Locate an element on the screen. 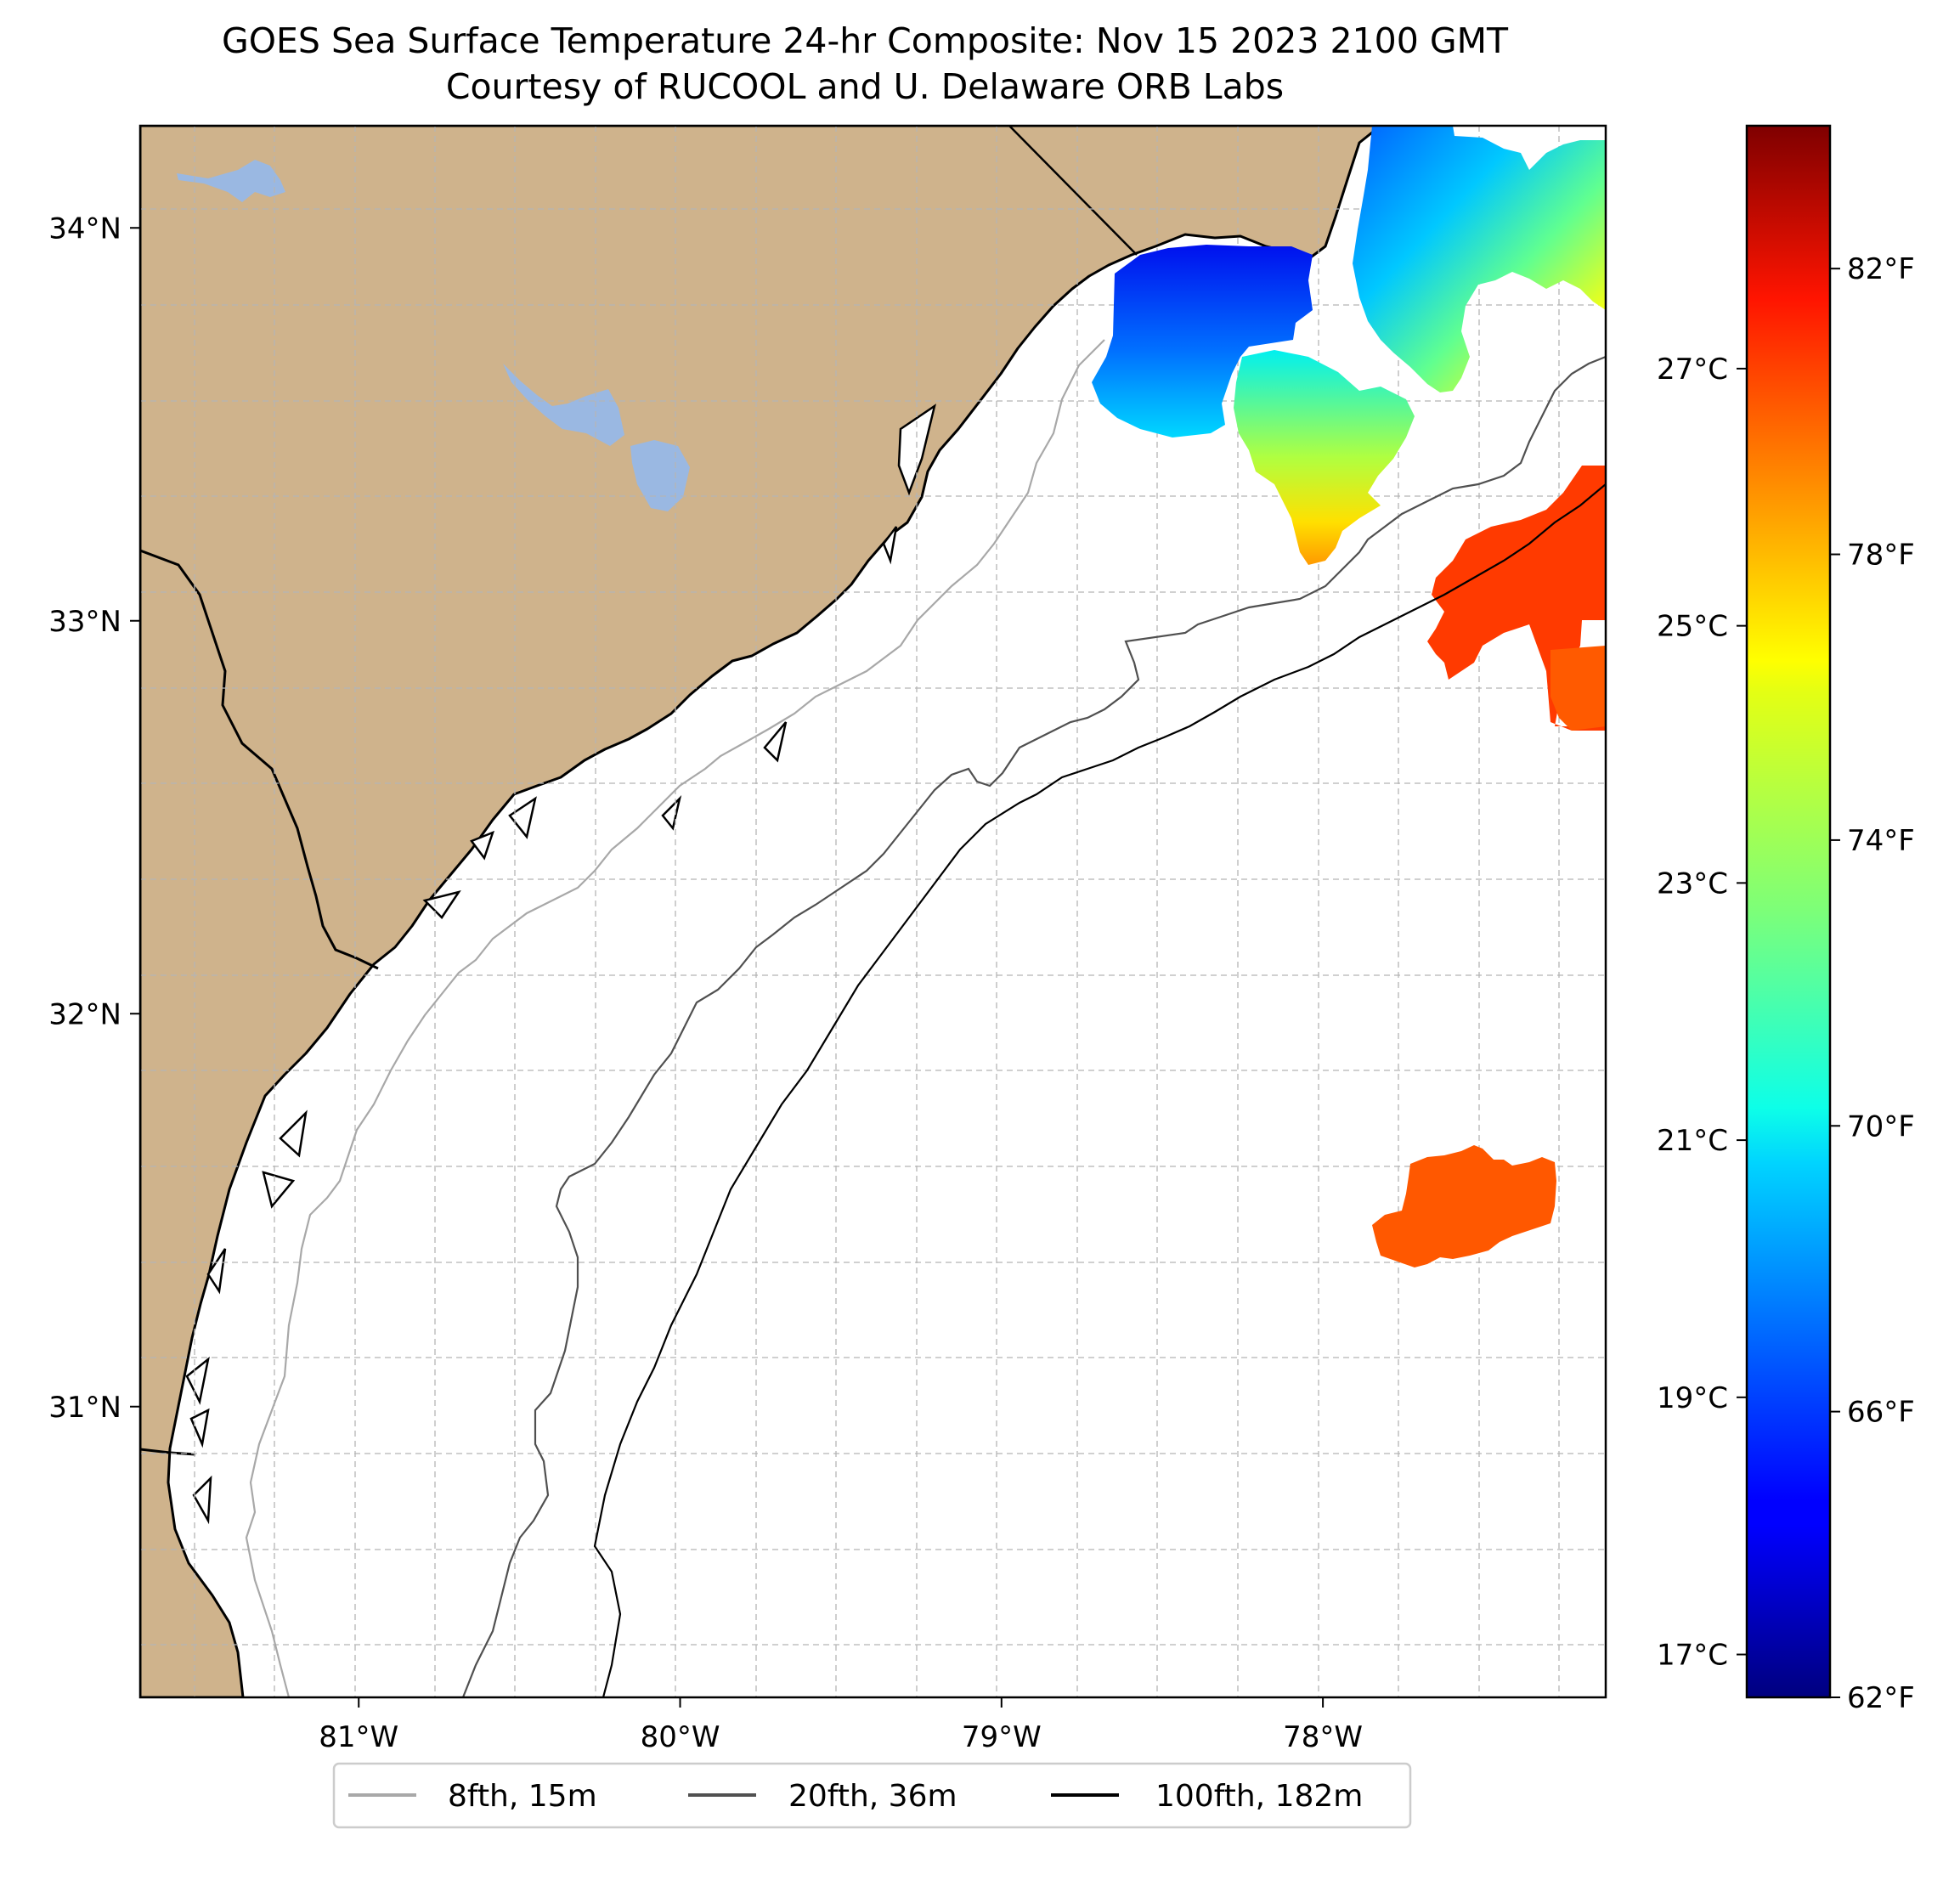  lat-tick-label: 31°N is located at coordinates (85, 1408).